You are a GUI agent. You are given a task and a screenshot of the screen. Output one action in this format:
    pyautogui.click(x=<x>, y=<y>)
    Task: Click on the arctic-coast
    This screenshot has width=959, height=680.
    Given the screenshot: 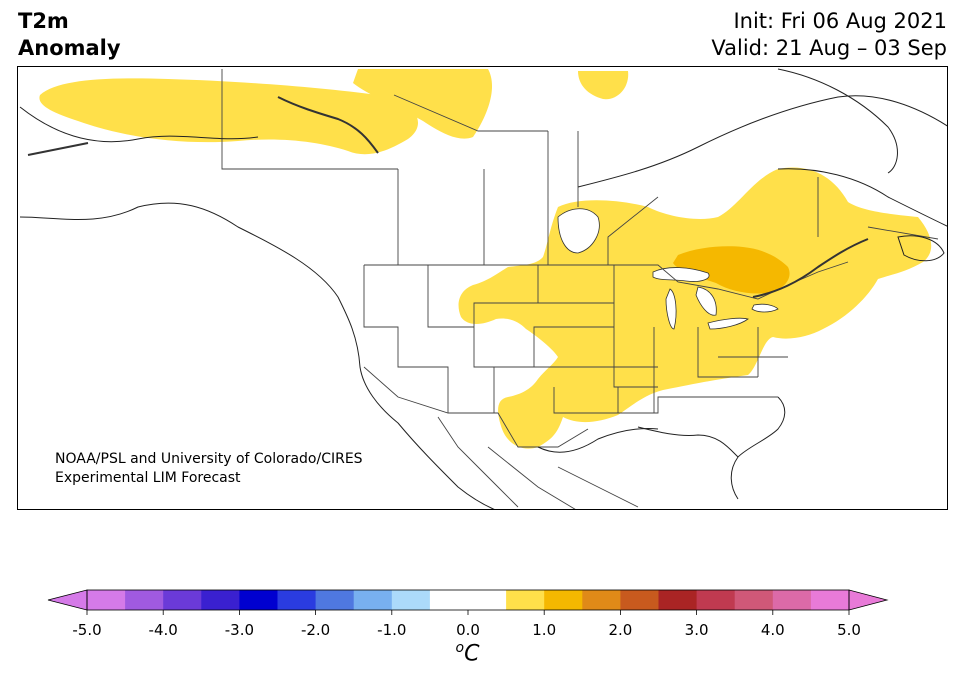 What is the action you would take?
    pyautogui.click(x=483, y=141)
    